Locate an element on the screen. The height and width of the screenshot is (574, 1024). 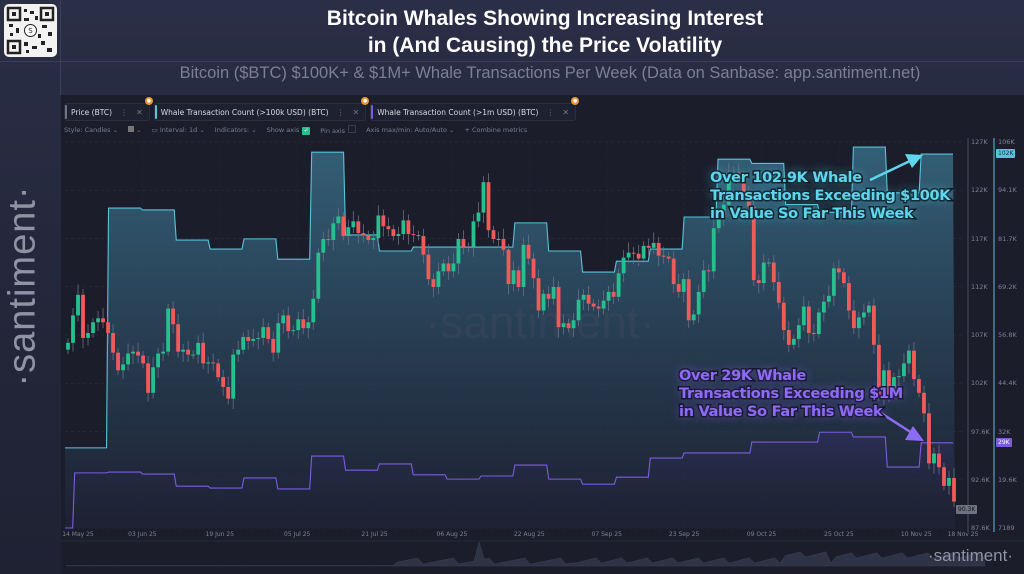
color-dropdown: ⌄ is located at coordinates (135, 130).